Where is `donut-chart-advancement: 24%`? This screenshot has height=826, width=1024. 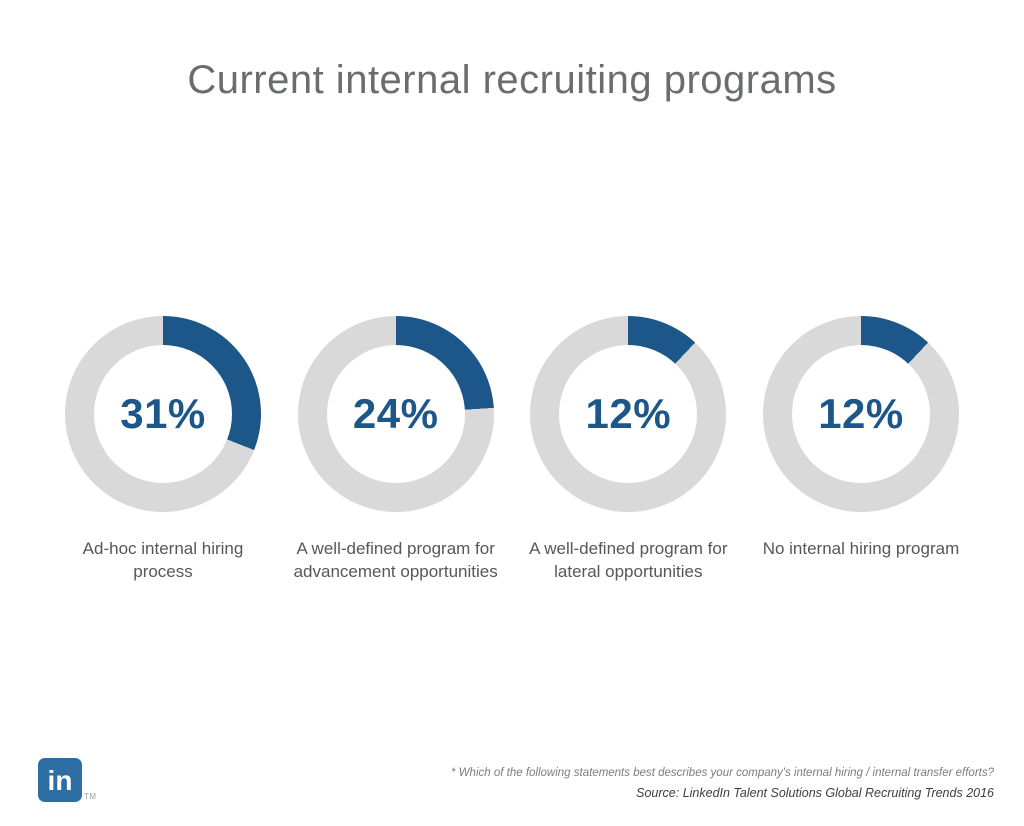
donut-chart-advancement: 24% is located at coordinates (395, 414).